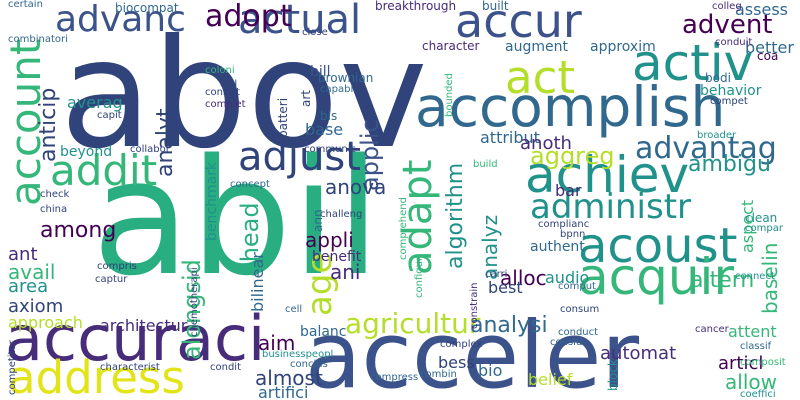 This screenshot has height=400, width=800. What do you see at coordinates (309, 364) in the screenshot?
I see `word-conclus: conclus` at bounding box center [309, 364].